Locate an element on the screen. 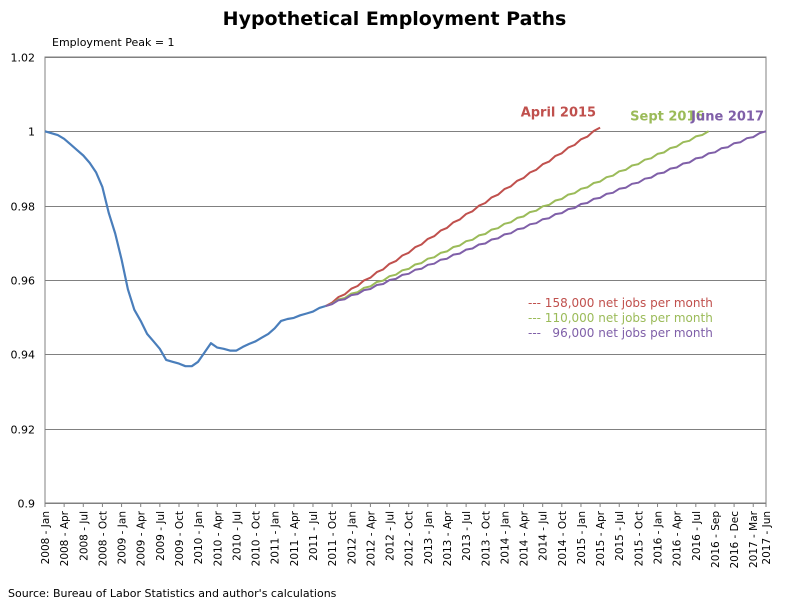 The width and height of the screenshot is (789, 604). x-tick-label: 2014 - Oct is located at coordinates (563, 538).